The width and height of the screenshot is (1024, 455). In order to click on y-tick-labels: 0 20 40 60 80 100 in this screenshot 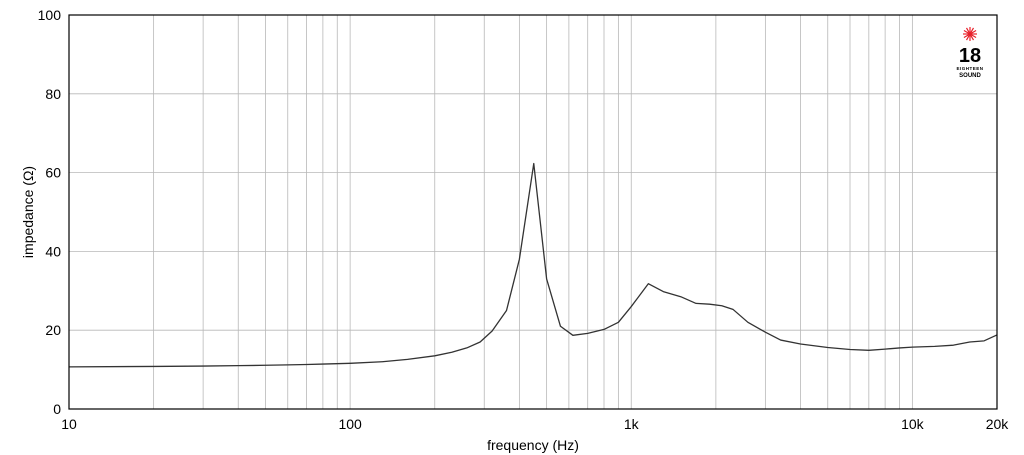, I will do `click(50, 212)`.